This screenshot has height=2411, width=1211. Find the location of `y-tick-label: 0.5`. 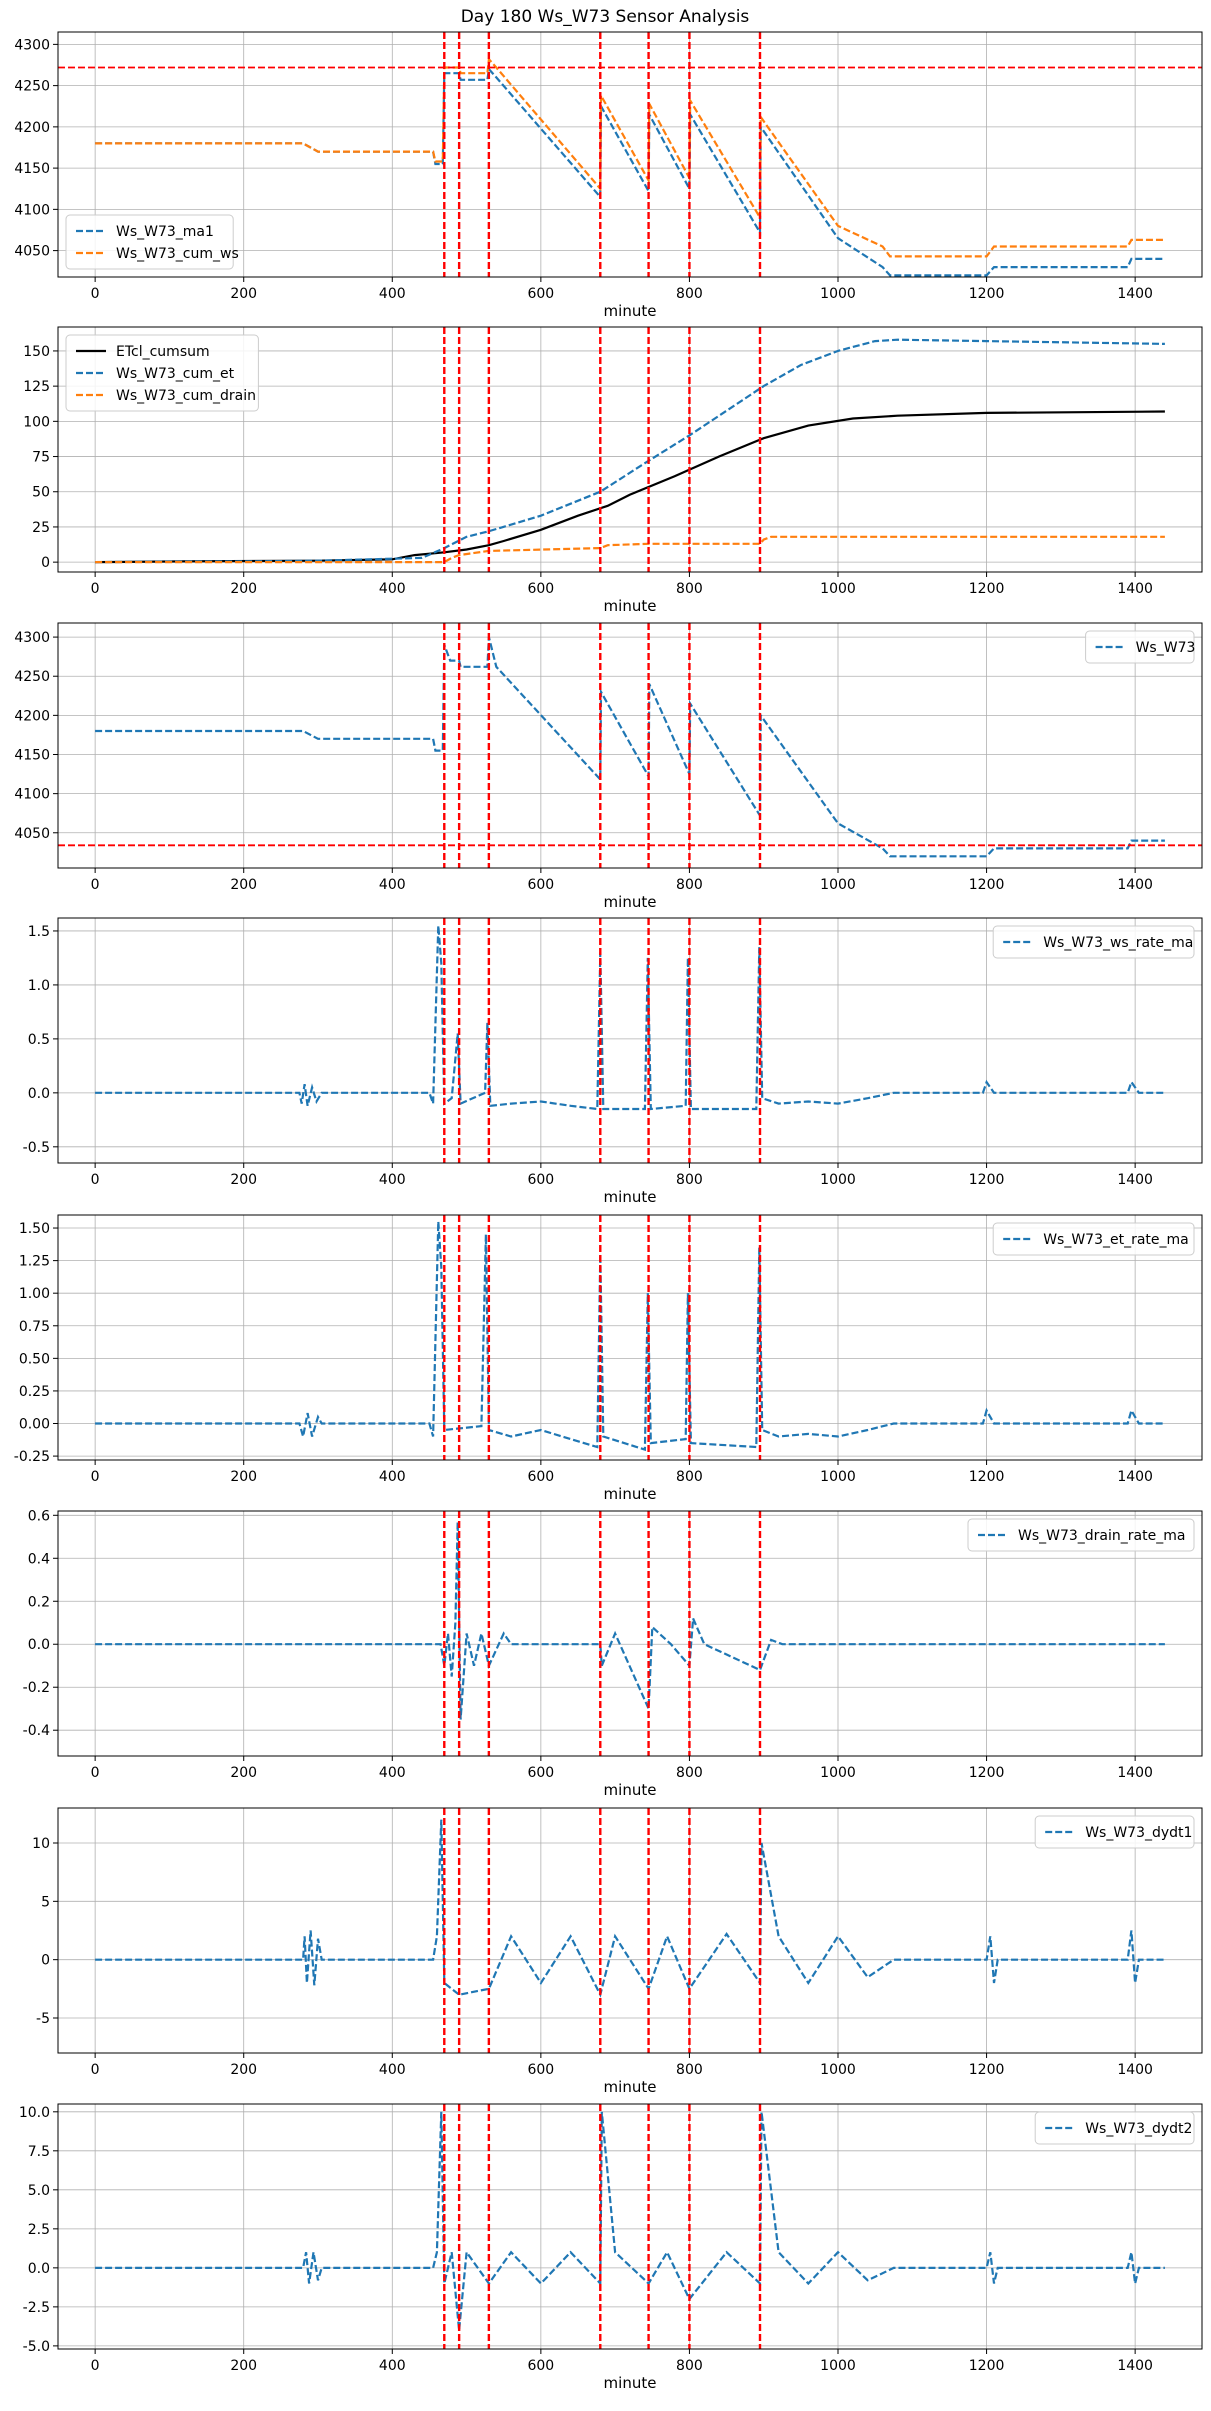

y-tick-label: 0.5 is located at coordinates (39, 1040).